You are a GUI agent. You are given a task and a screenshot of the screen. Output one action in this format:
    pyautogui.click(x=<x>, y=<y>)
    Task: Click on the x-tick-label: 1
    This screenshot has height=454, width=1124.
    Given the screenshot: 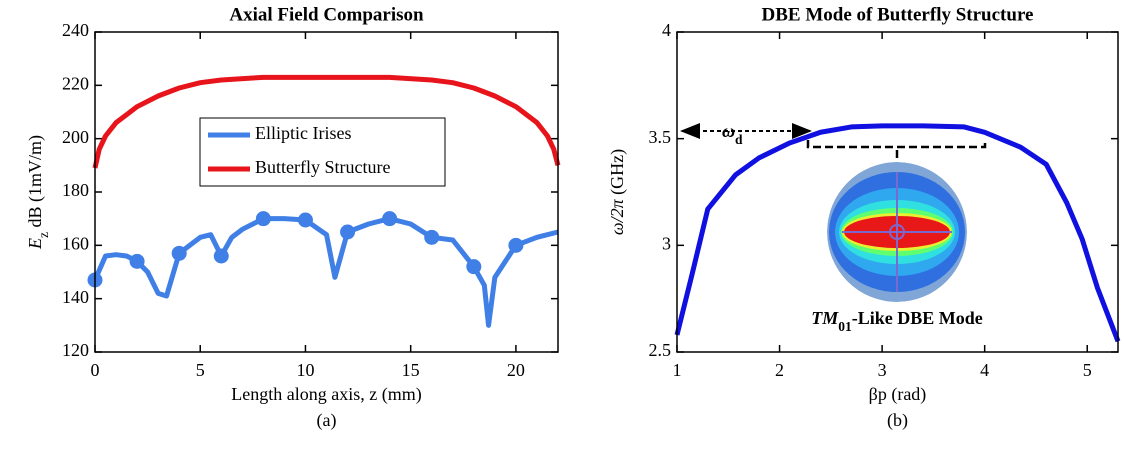 What is the action you would take?
    pyautogui.click(x=677, y=370)
    